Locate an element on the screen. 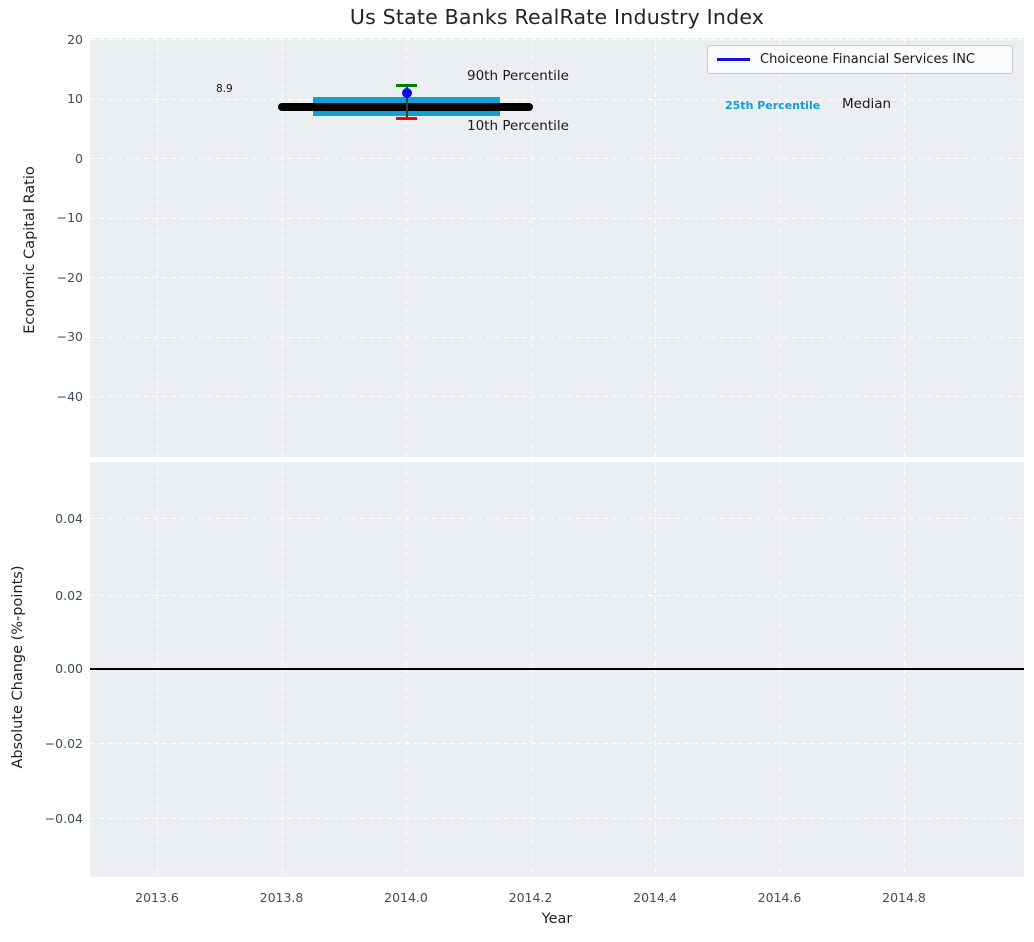 The image size is (1034, 942). percentile-whisker-line is located at coordinates (407, 102).